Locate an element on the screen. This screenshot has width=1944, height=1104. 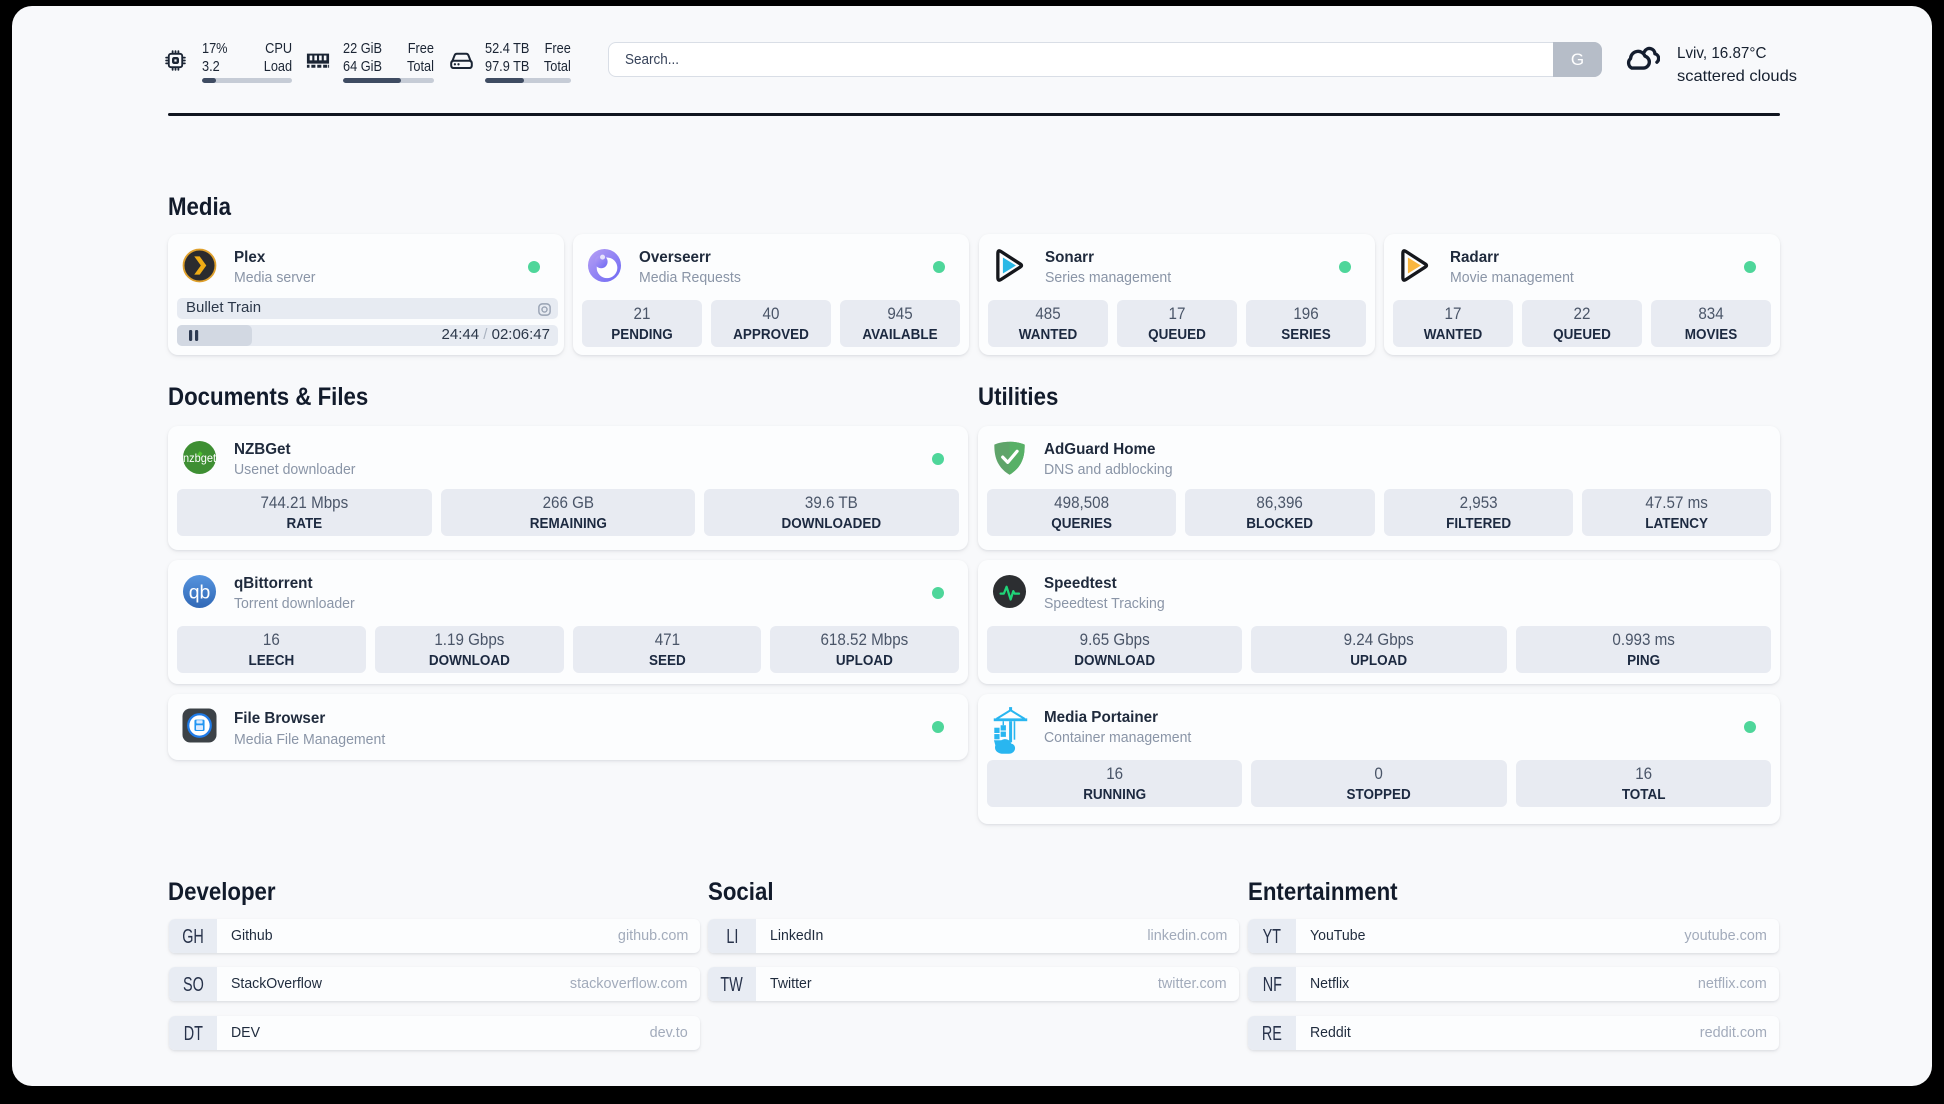
svg-text: nzbget is located at coordinates (200, 458).